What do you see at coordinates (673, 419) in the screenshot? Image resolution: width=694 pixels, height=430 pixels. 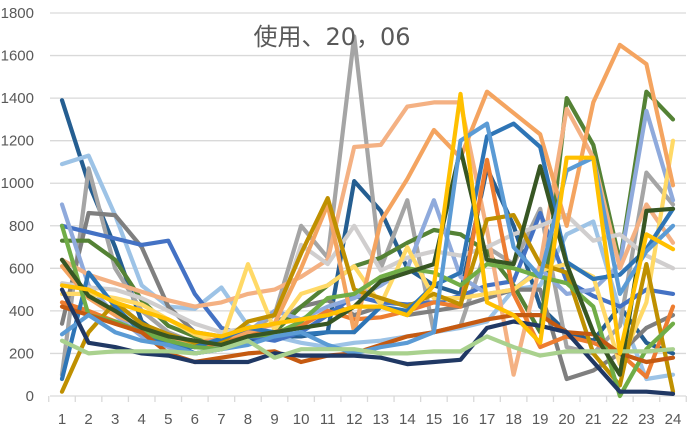 I see `x-tick-label: 24` at bounding box center [673, 419].